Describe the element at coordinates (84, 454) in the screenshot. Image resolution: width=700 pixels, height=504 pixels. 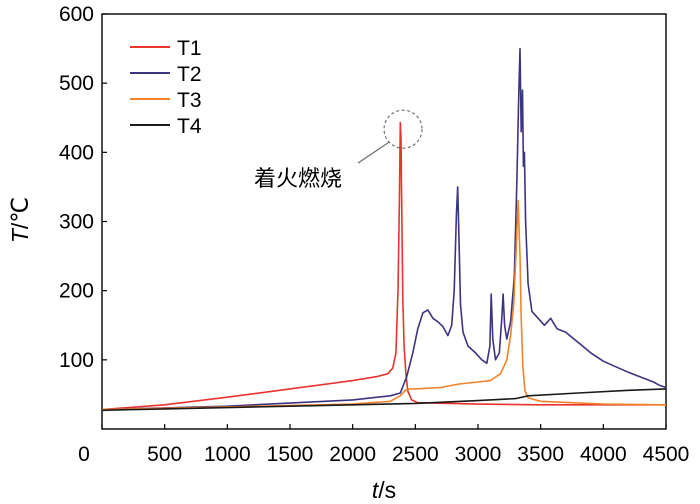
I see `x-tick-label: 0` at that location.